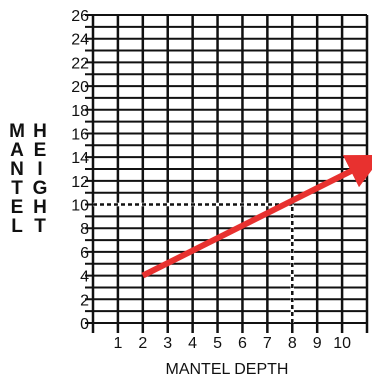 Image resolution: width=372 pixels, height=381 pixels. Describe the element at coordinates (80, 40) in the screenshot. I see `y-tick-label: 24` at that location.